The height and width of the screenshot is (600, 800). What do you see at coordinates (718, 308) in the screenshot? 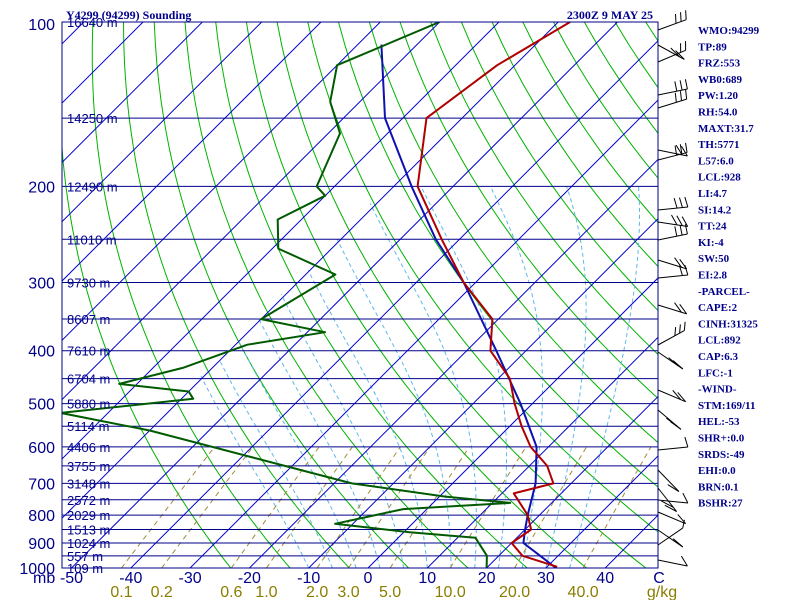
I see `index-item: CAPE:2` at bounding box center [718, 308].